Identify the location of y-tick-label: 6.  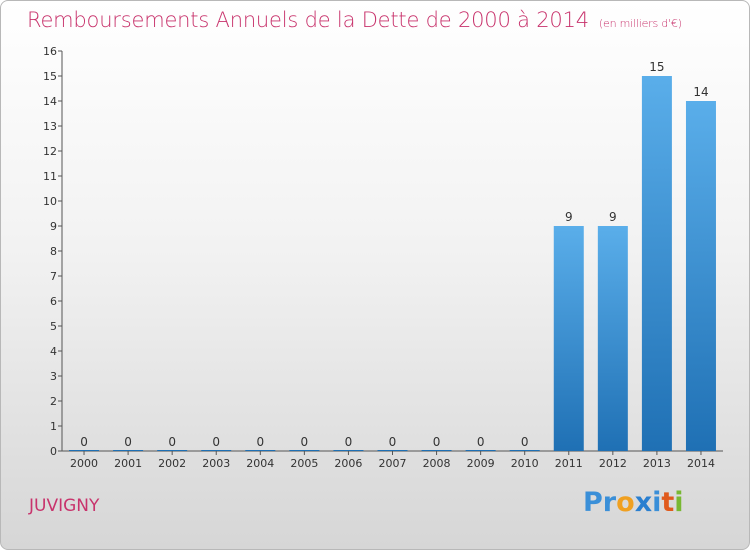
(53, 301).